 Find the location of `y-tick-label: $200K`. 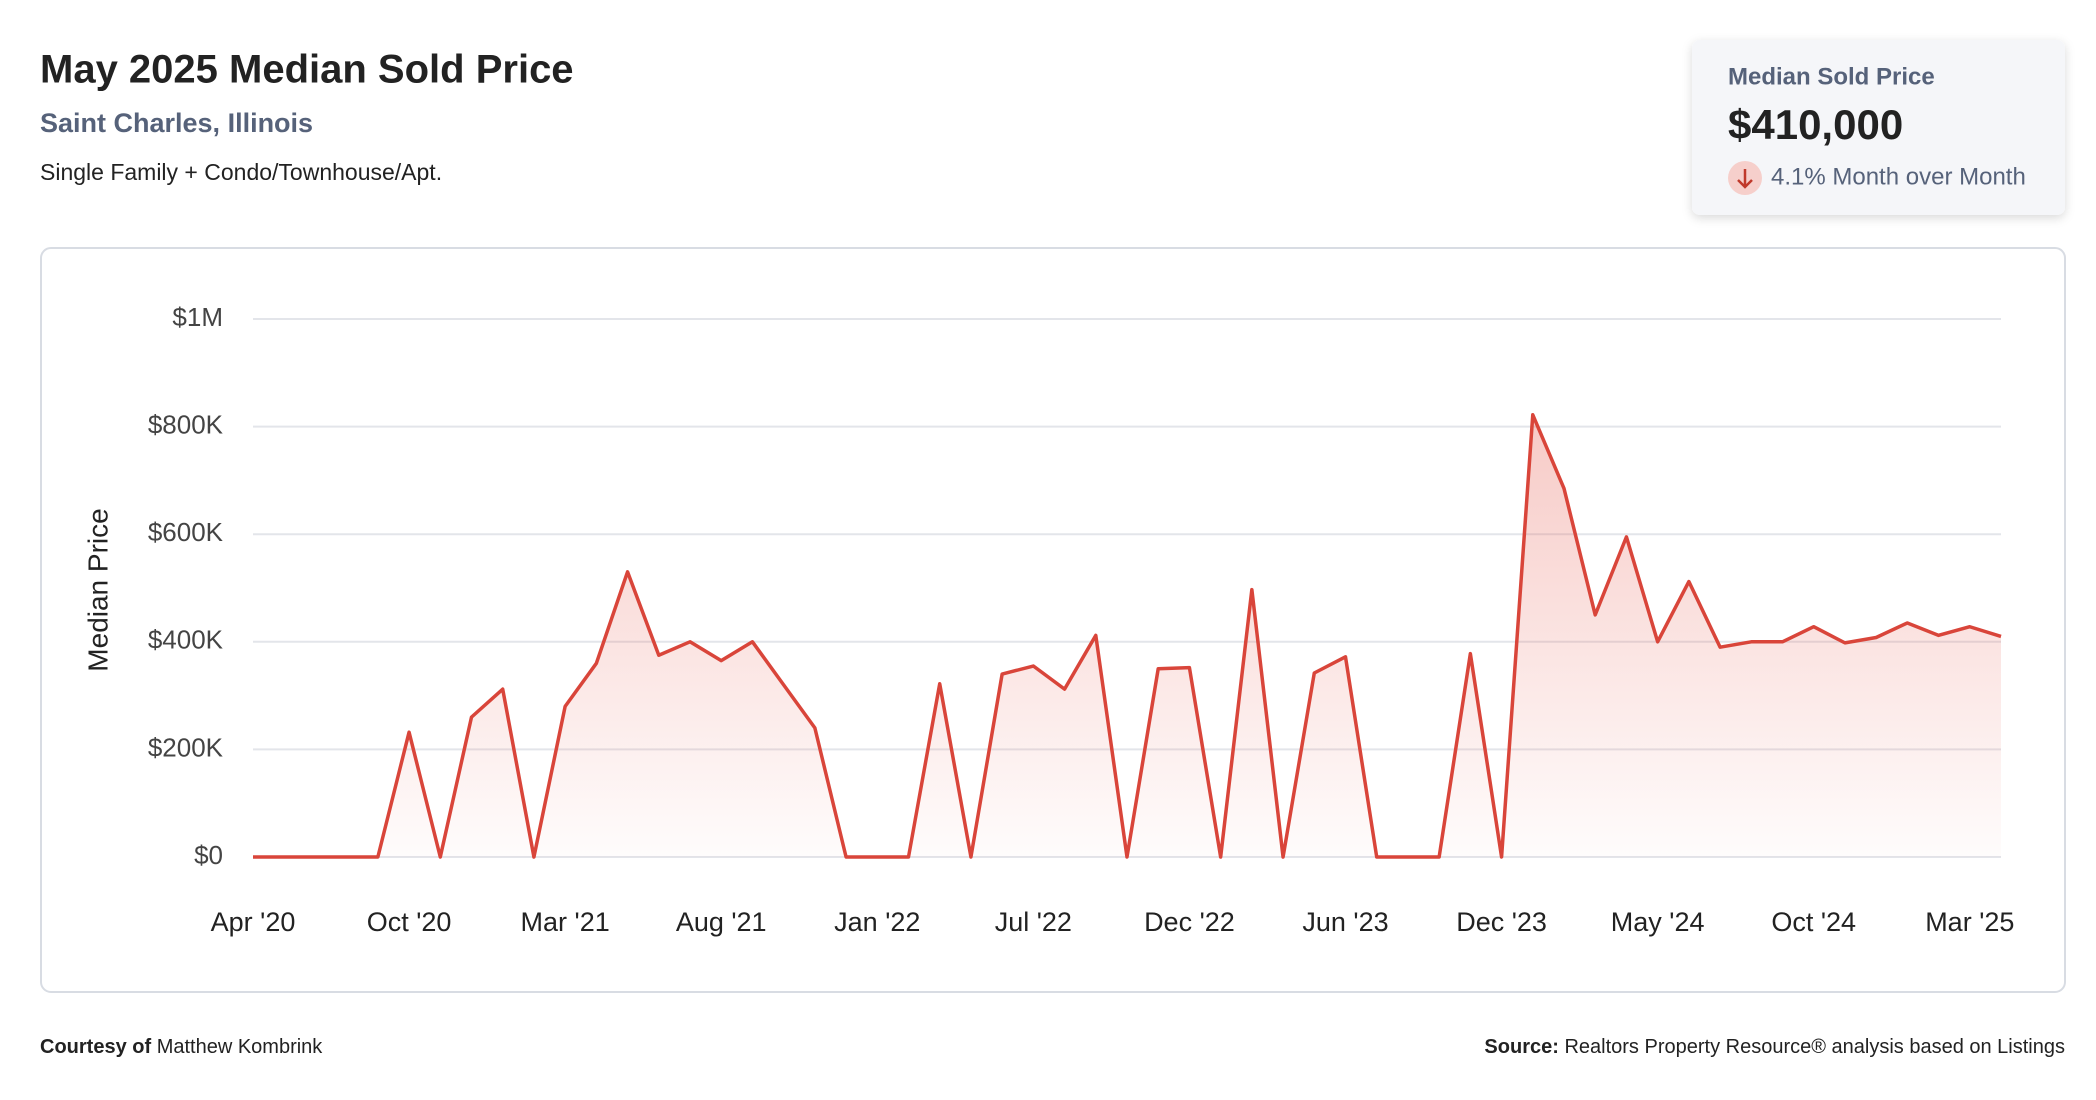

y-tick-label: $200K is located at coordinates (186, 747).